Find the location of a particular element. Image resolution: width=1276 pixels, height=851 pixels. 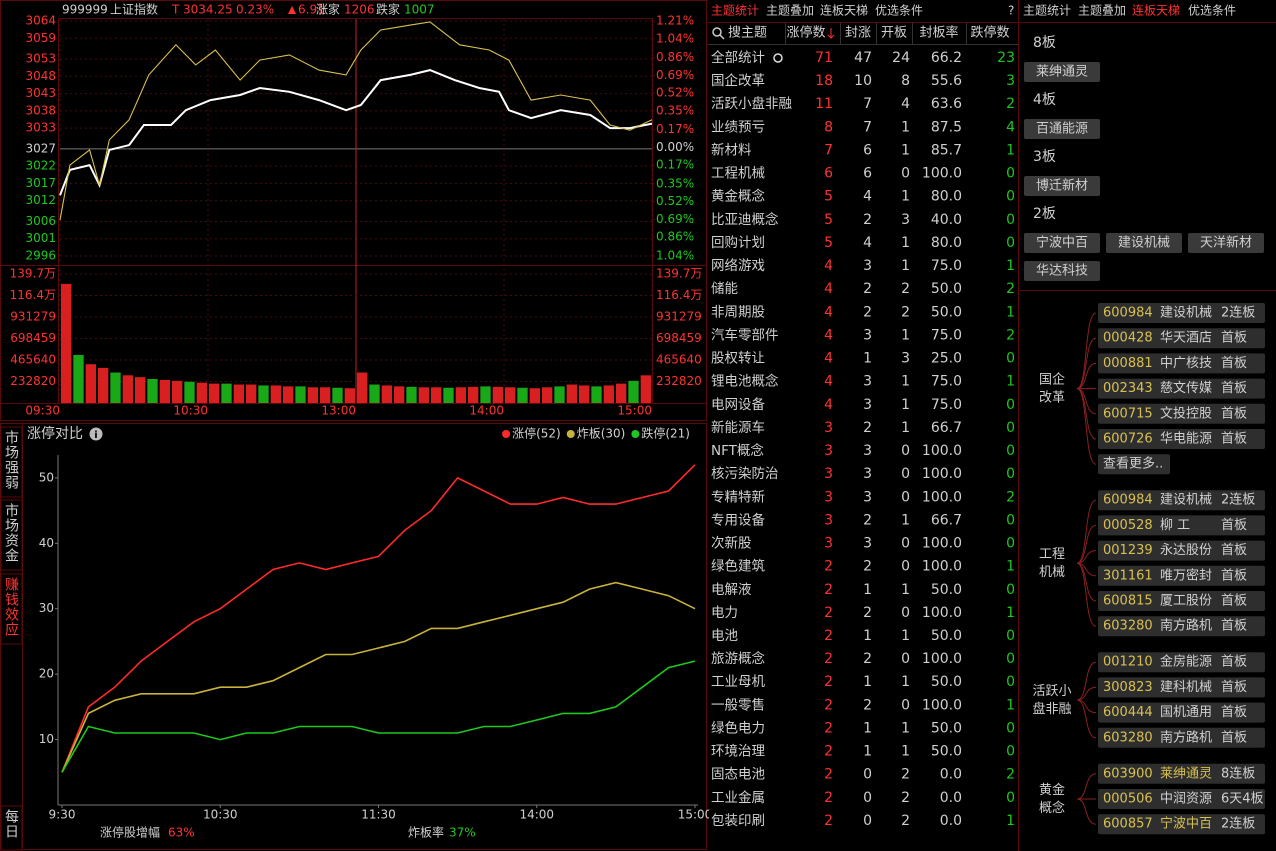

table-tab: 主题叠加 is located at coordinates (790, 11).